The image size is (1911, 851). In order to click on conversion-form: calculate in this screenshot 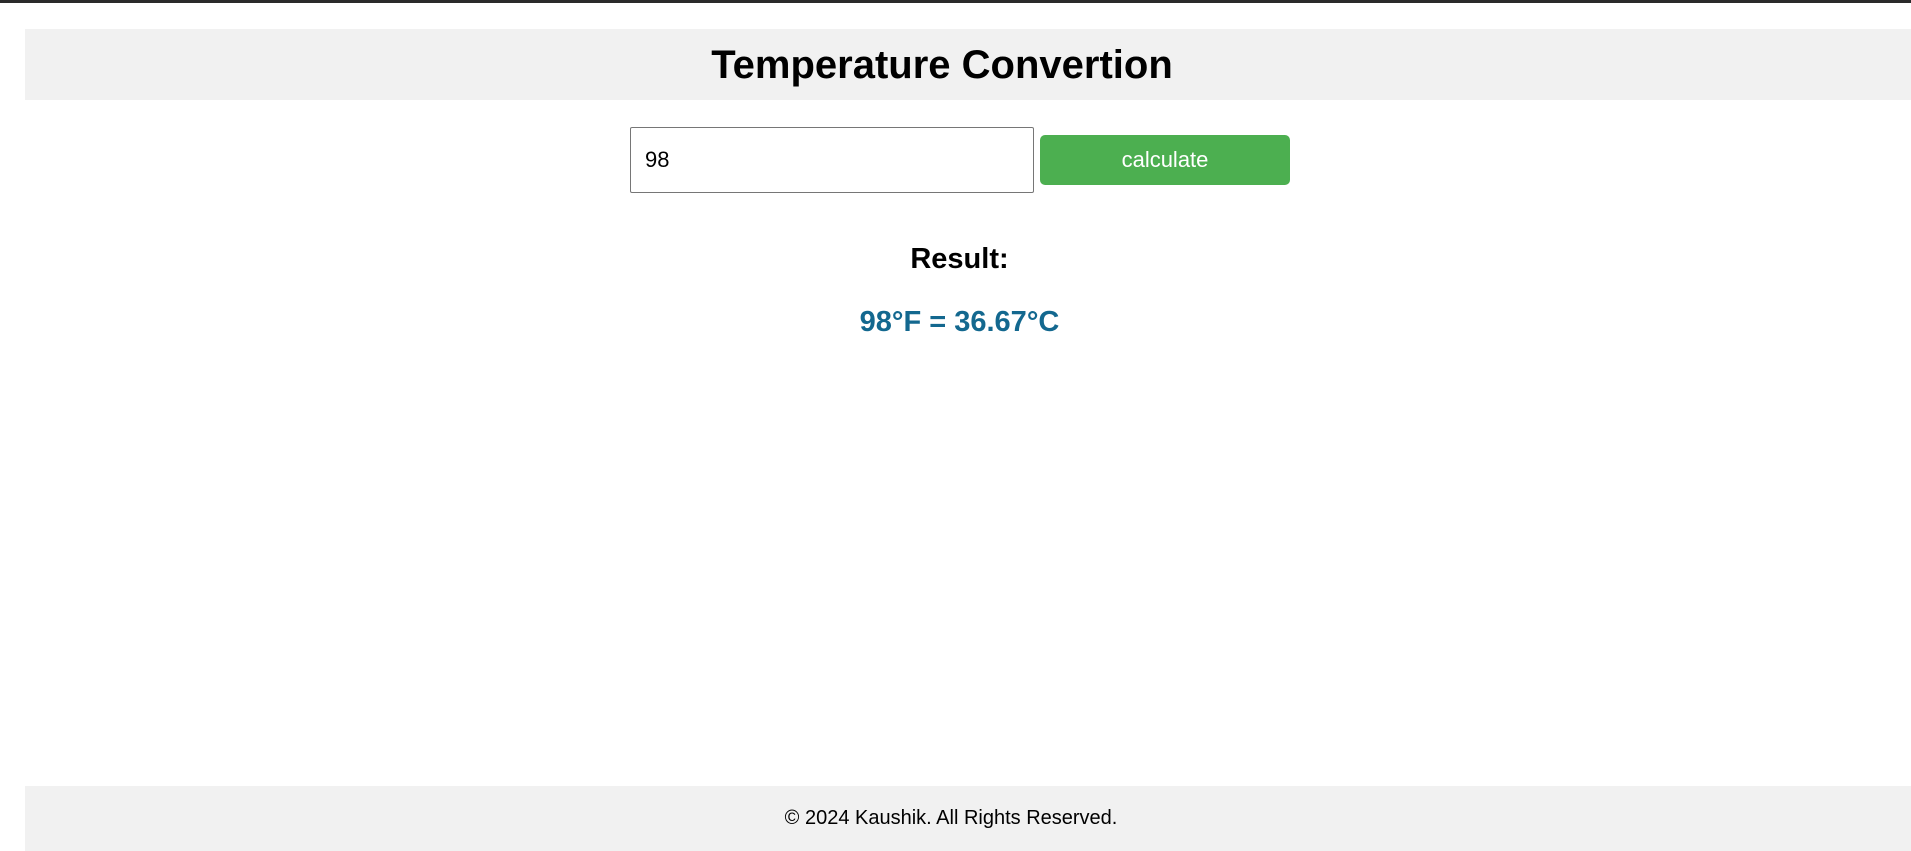, I will do `click(960, 160)`.